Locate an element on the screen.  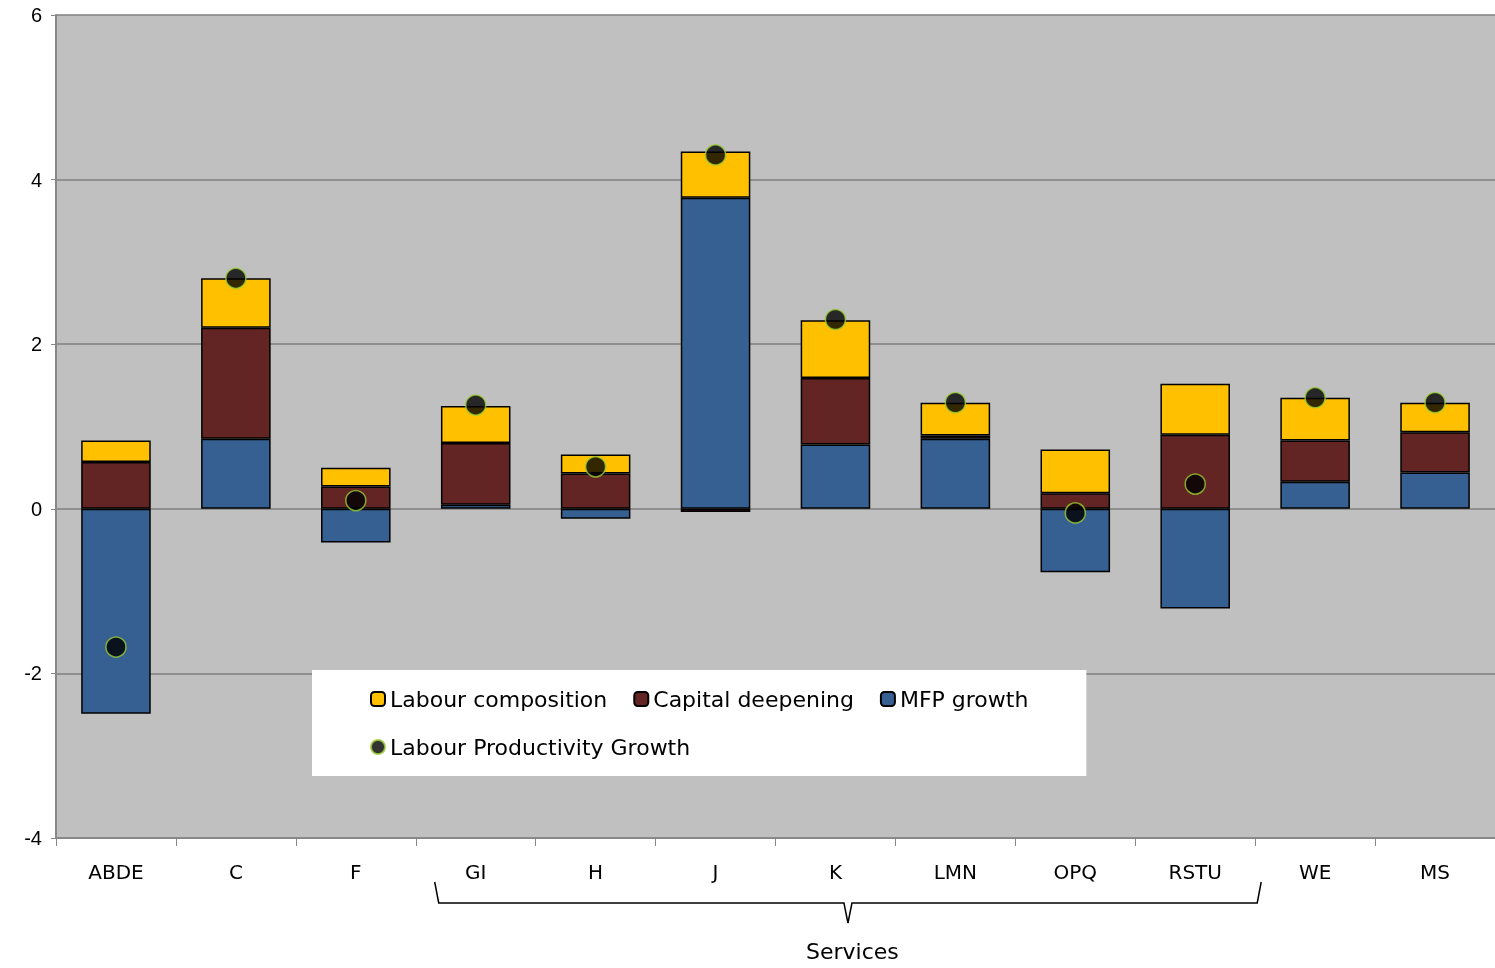
x-tick-label: OPQ is located at coordinates (1075, 872).